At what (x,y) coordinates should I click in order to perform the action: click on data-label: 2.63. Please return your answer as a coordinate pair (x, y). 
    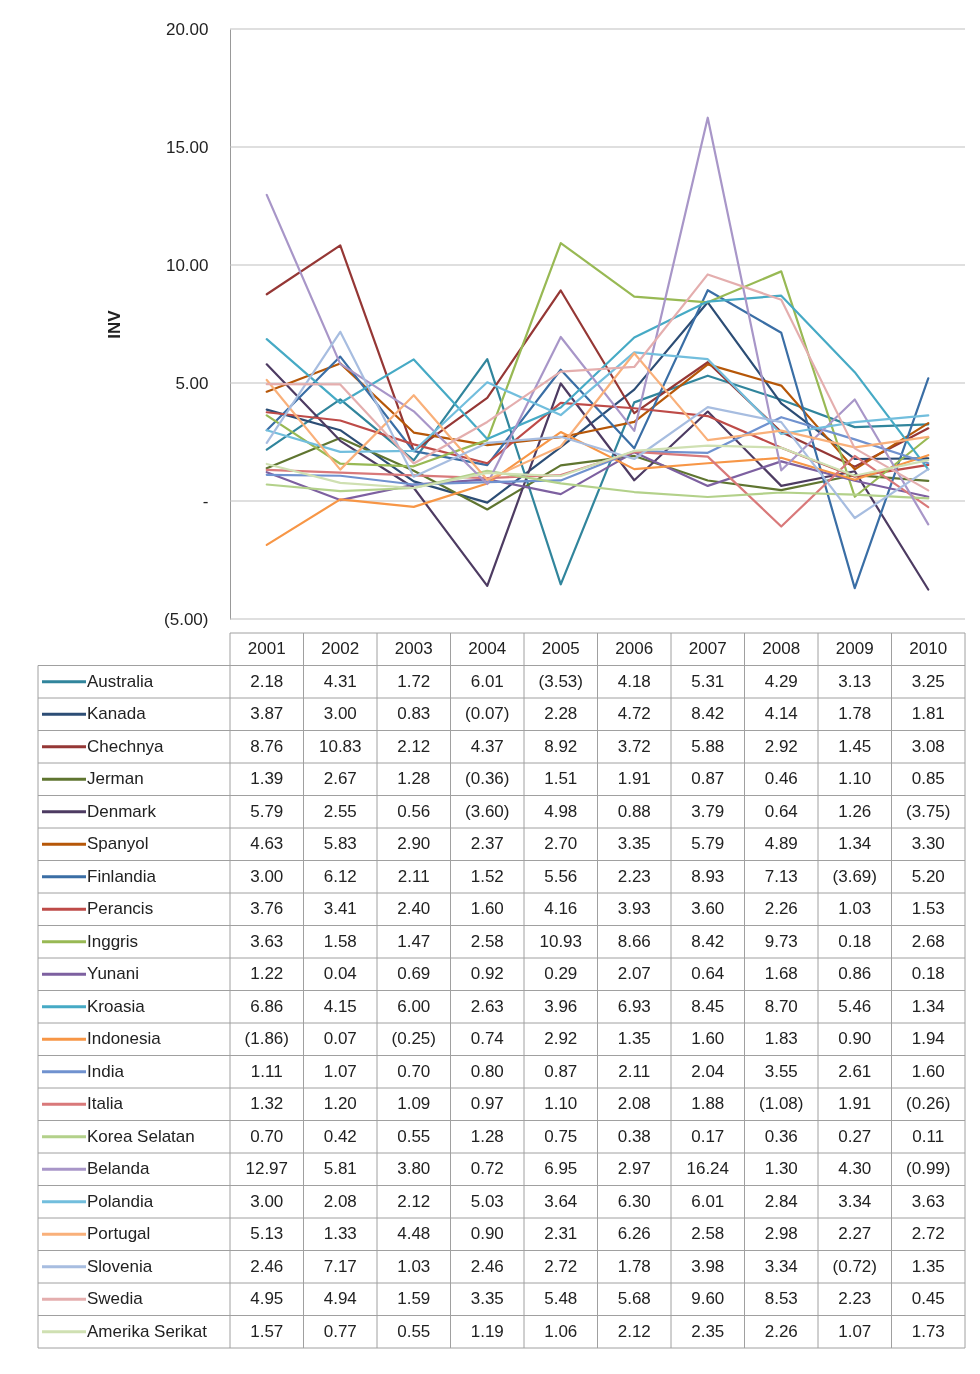
    Looking at the image, I should click on (487, 1006).